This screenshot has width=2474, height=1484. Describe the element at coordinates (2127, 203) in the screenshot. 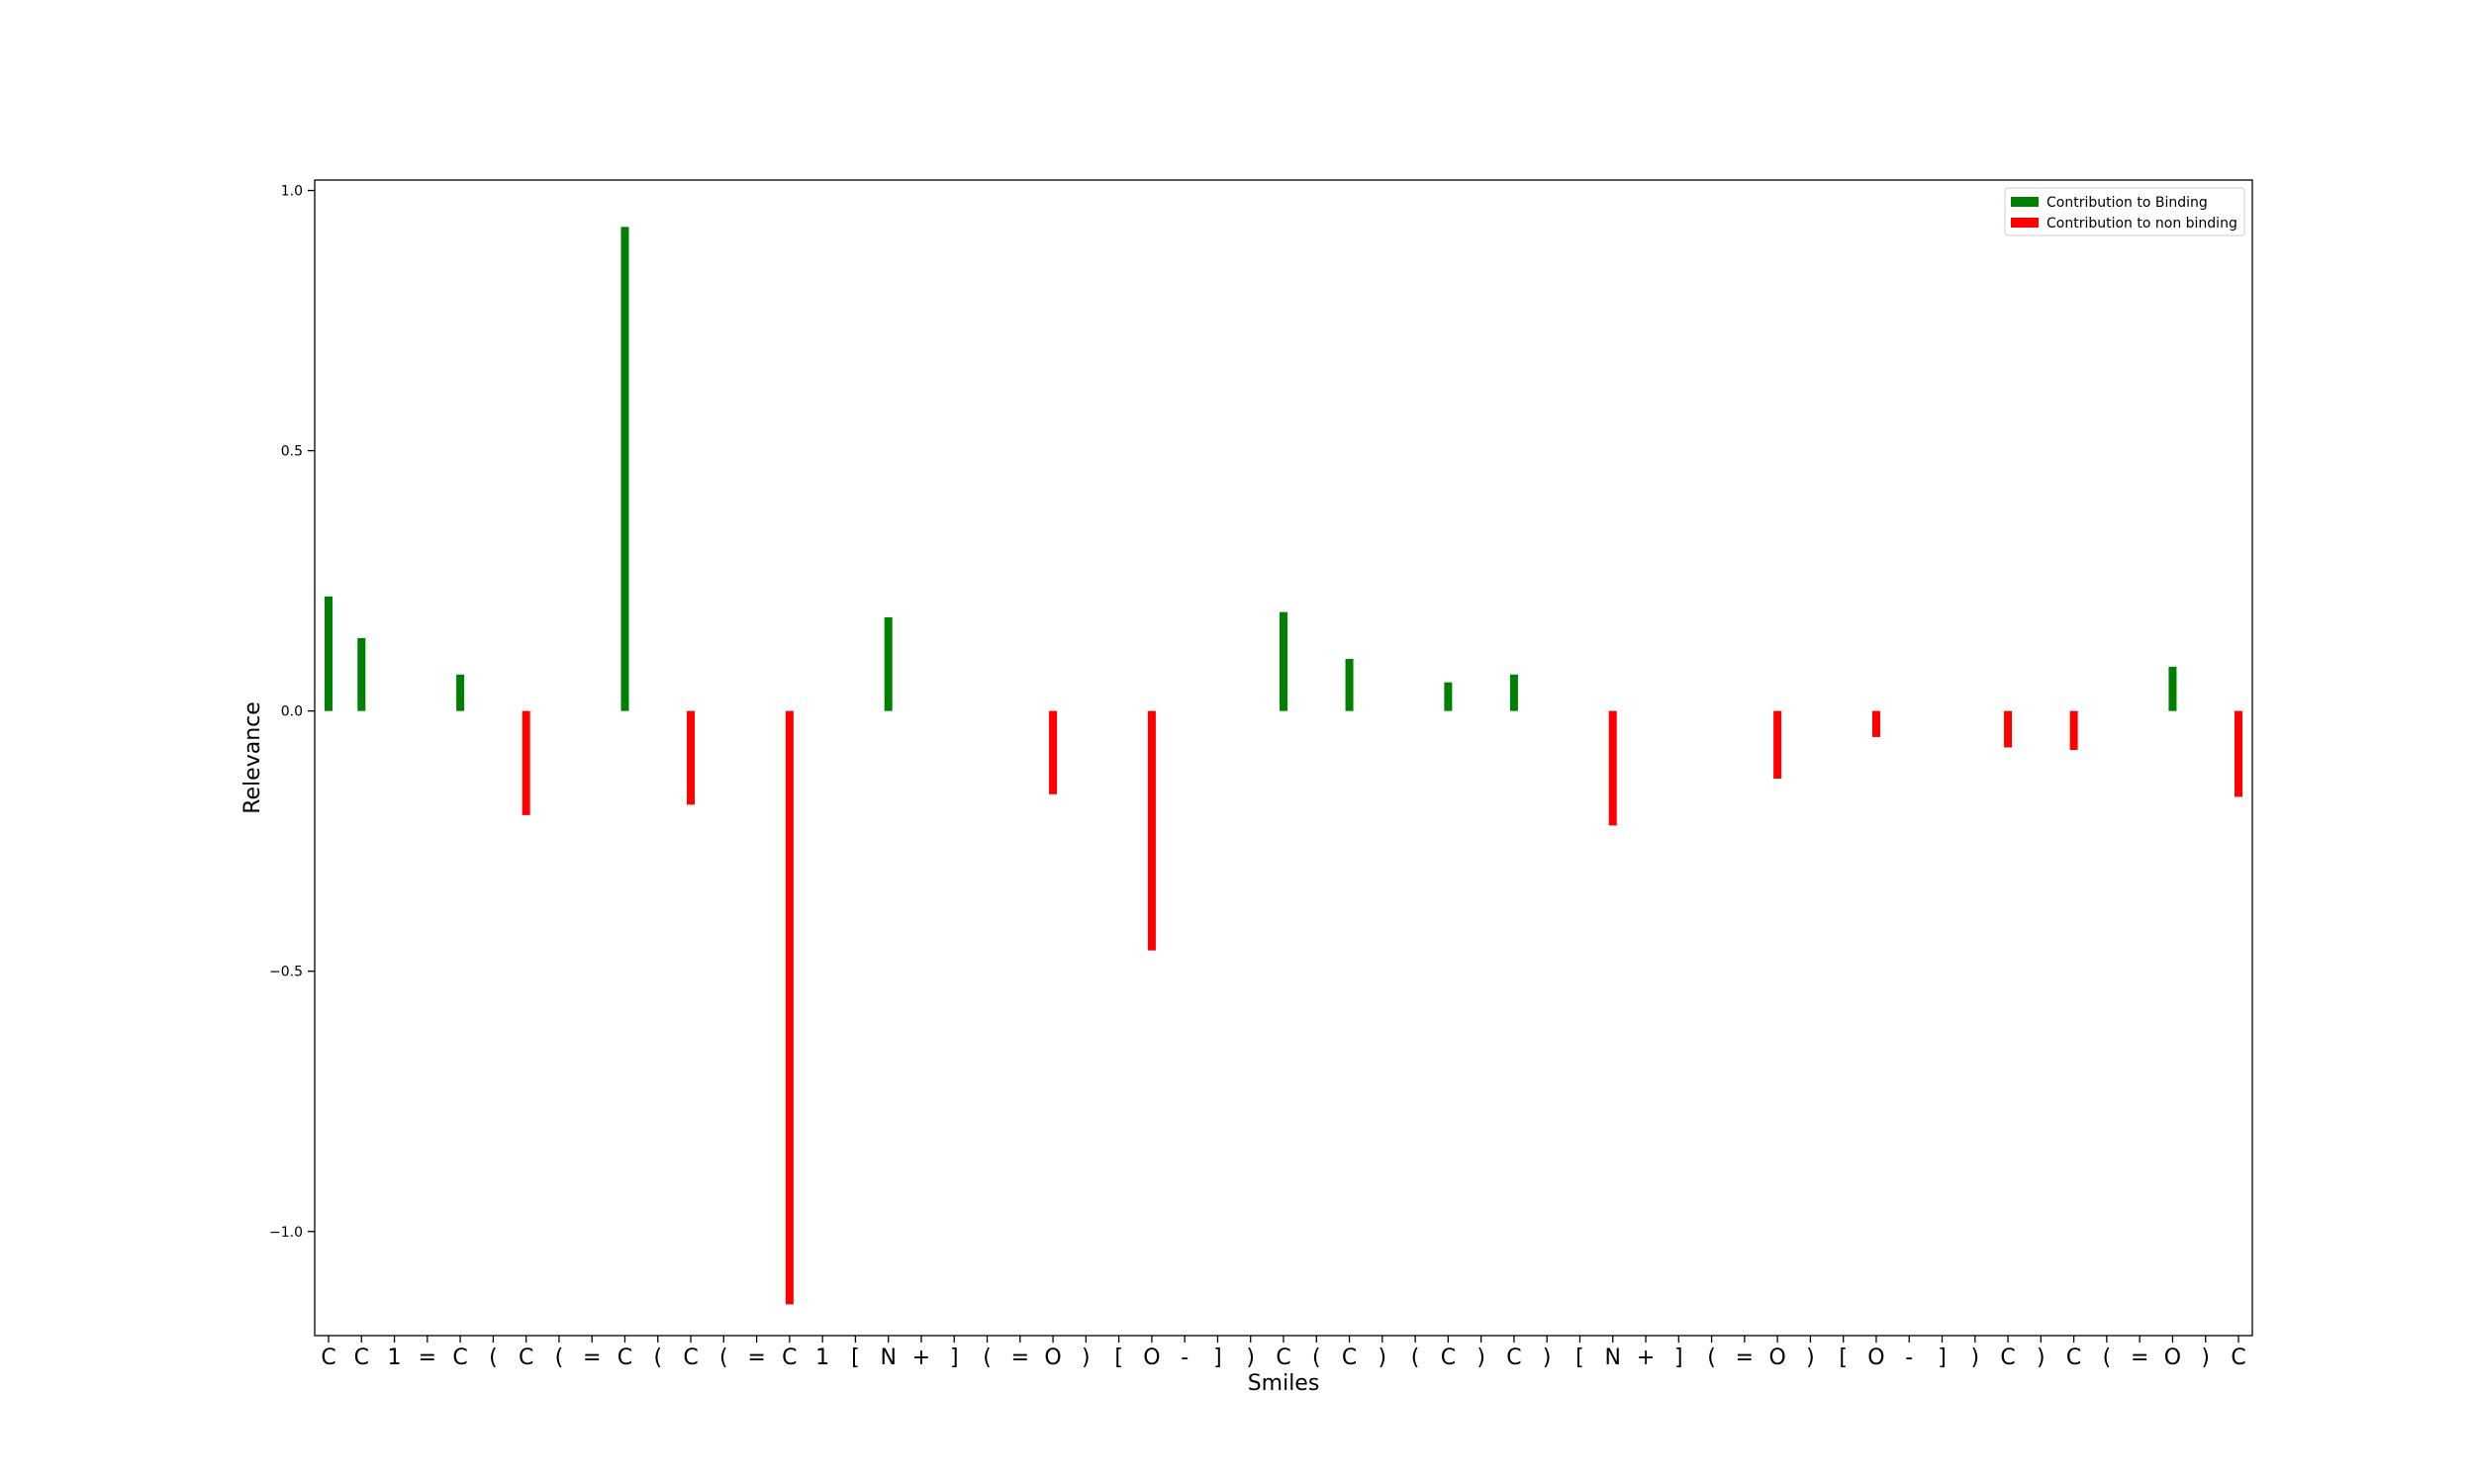

I see `legend-label-binding: Contribution to Binding` at that location.